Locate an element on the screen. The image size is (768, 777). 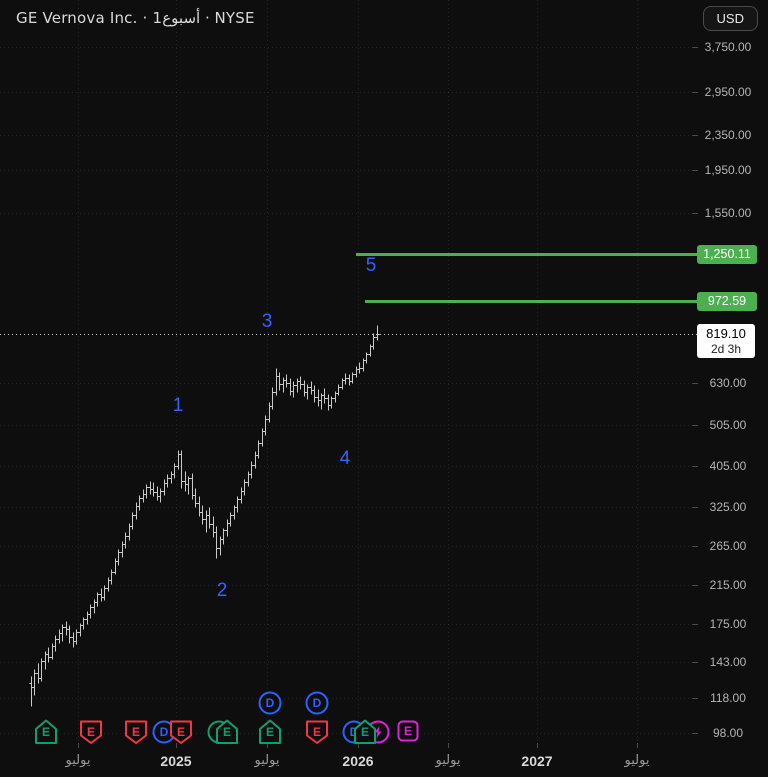
last-price-label: 819.10 2d 3h is located at coordinates (726, 341).